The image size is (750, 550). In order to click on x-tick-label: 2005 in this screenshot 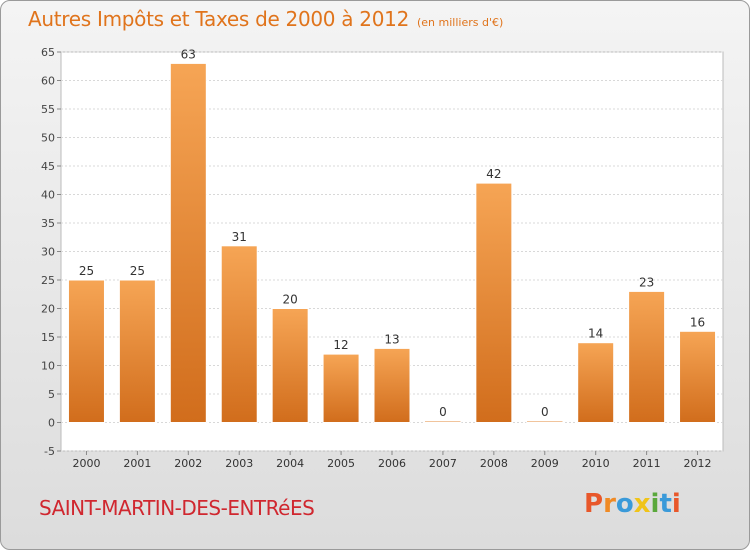, I will do `click(341, 463)`.